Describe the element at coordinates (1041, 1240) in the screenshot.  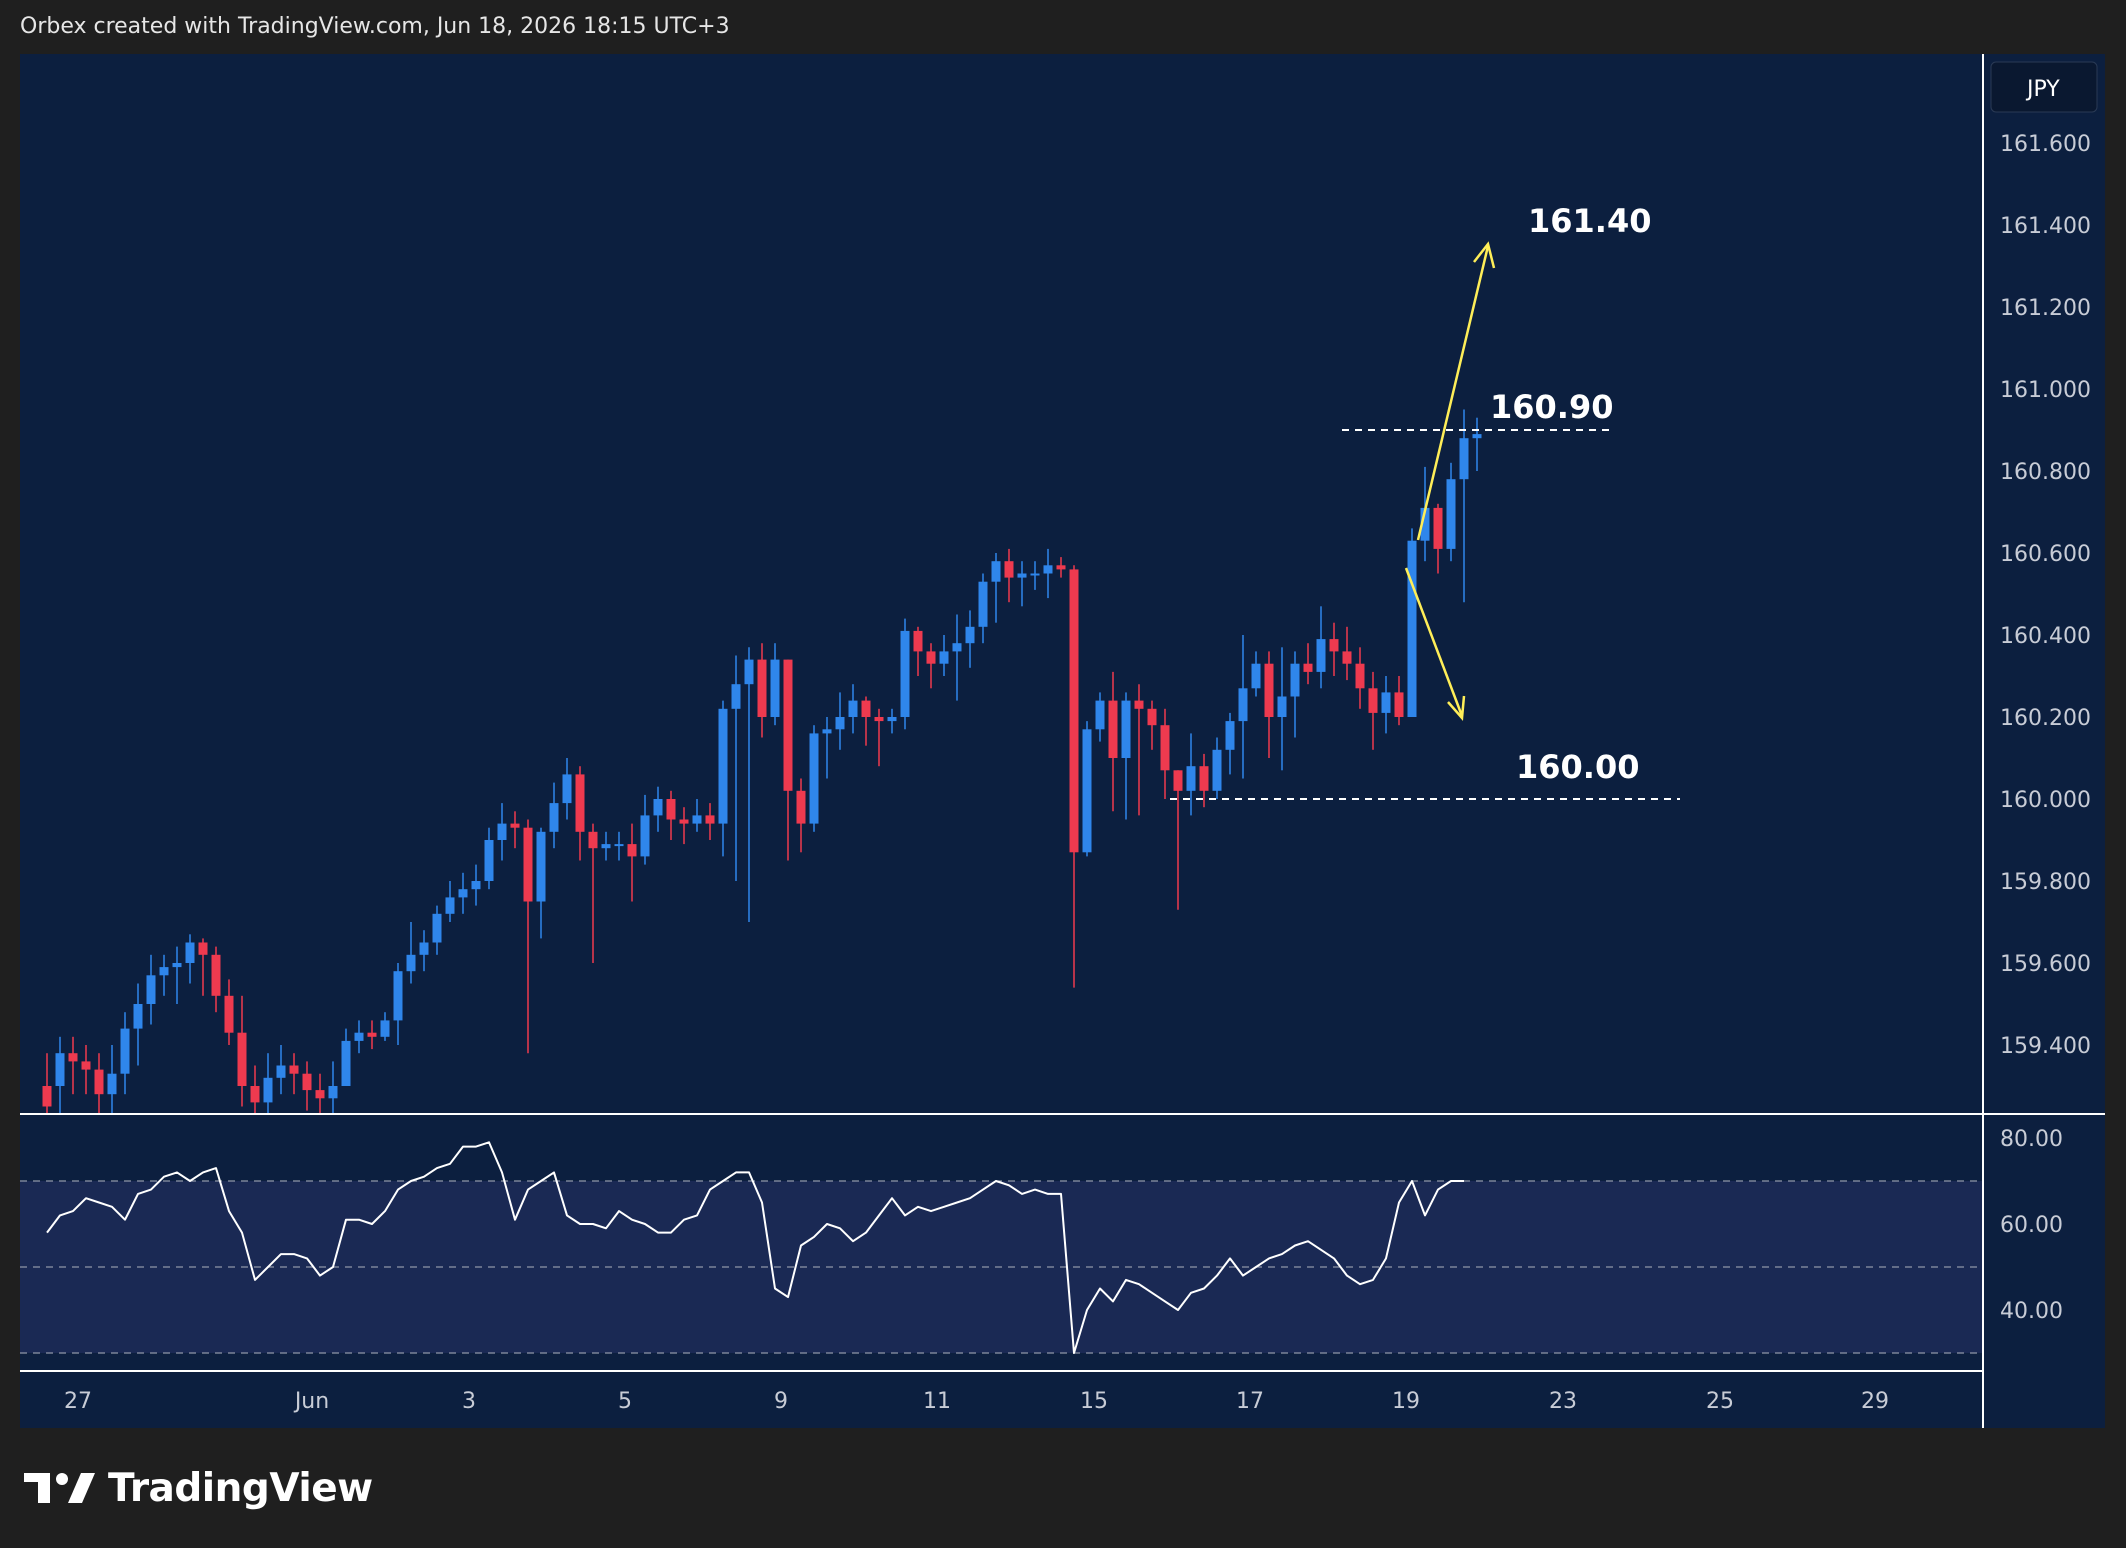
I see `rsi-pane: 80.00 60.00 40.00` at that location.